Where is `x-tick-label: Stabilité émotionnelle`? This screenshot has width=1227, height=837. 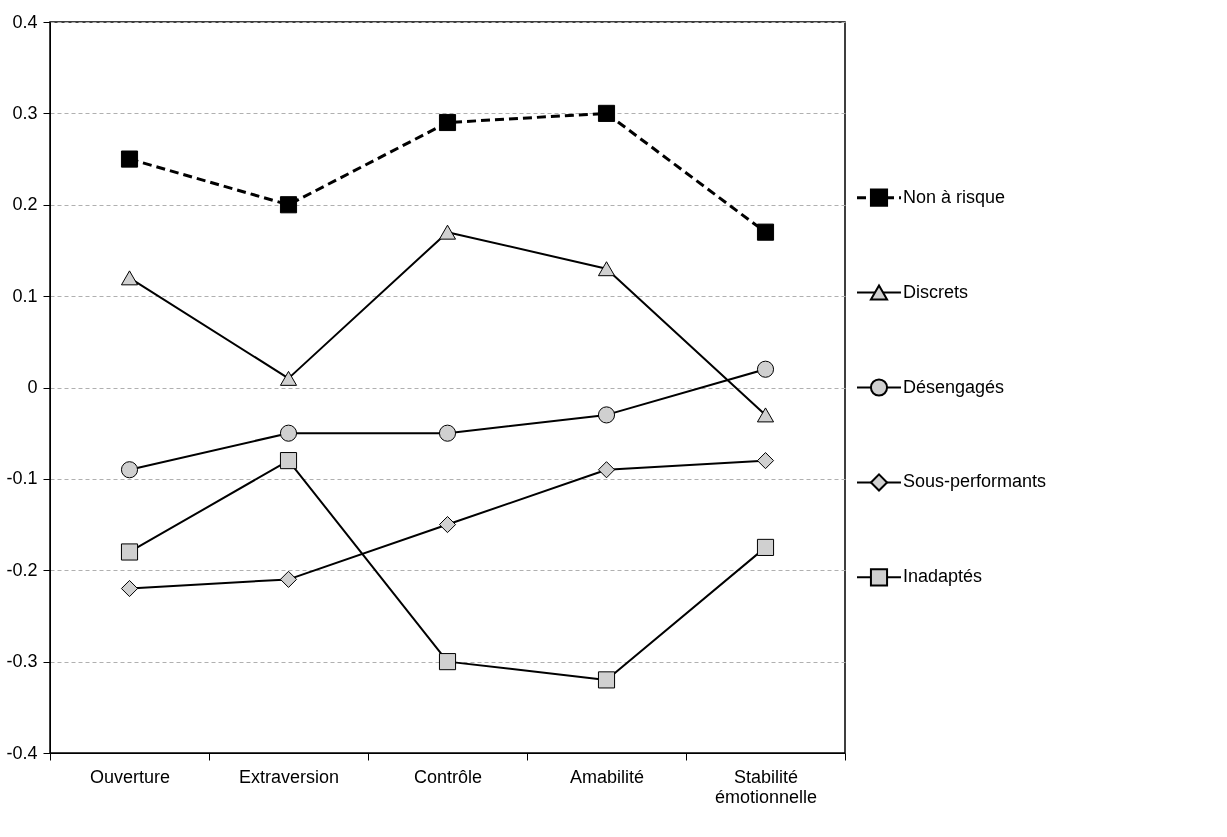 x-tick-label: Stabilité émotionnelle is located at coordinates (766, 786).